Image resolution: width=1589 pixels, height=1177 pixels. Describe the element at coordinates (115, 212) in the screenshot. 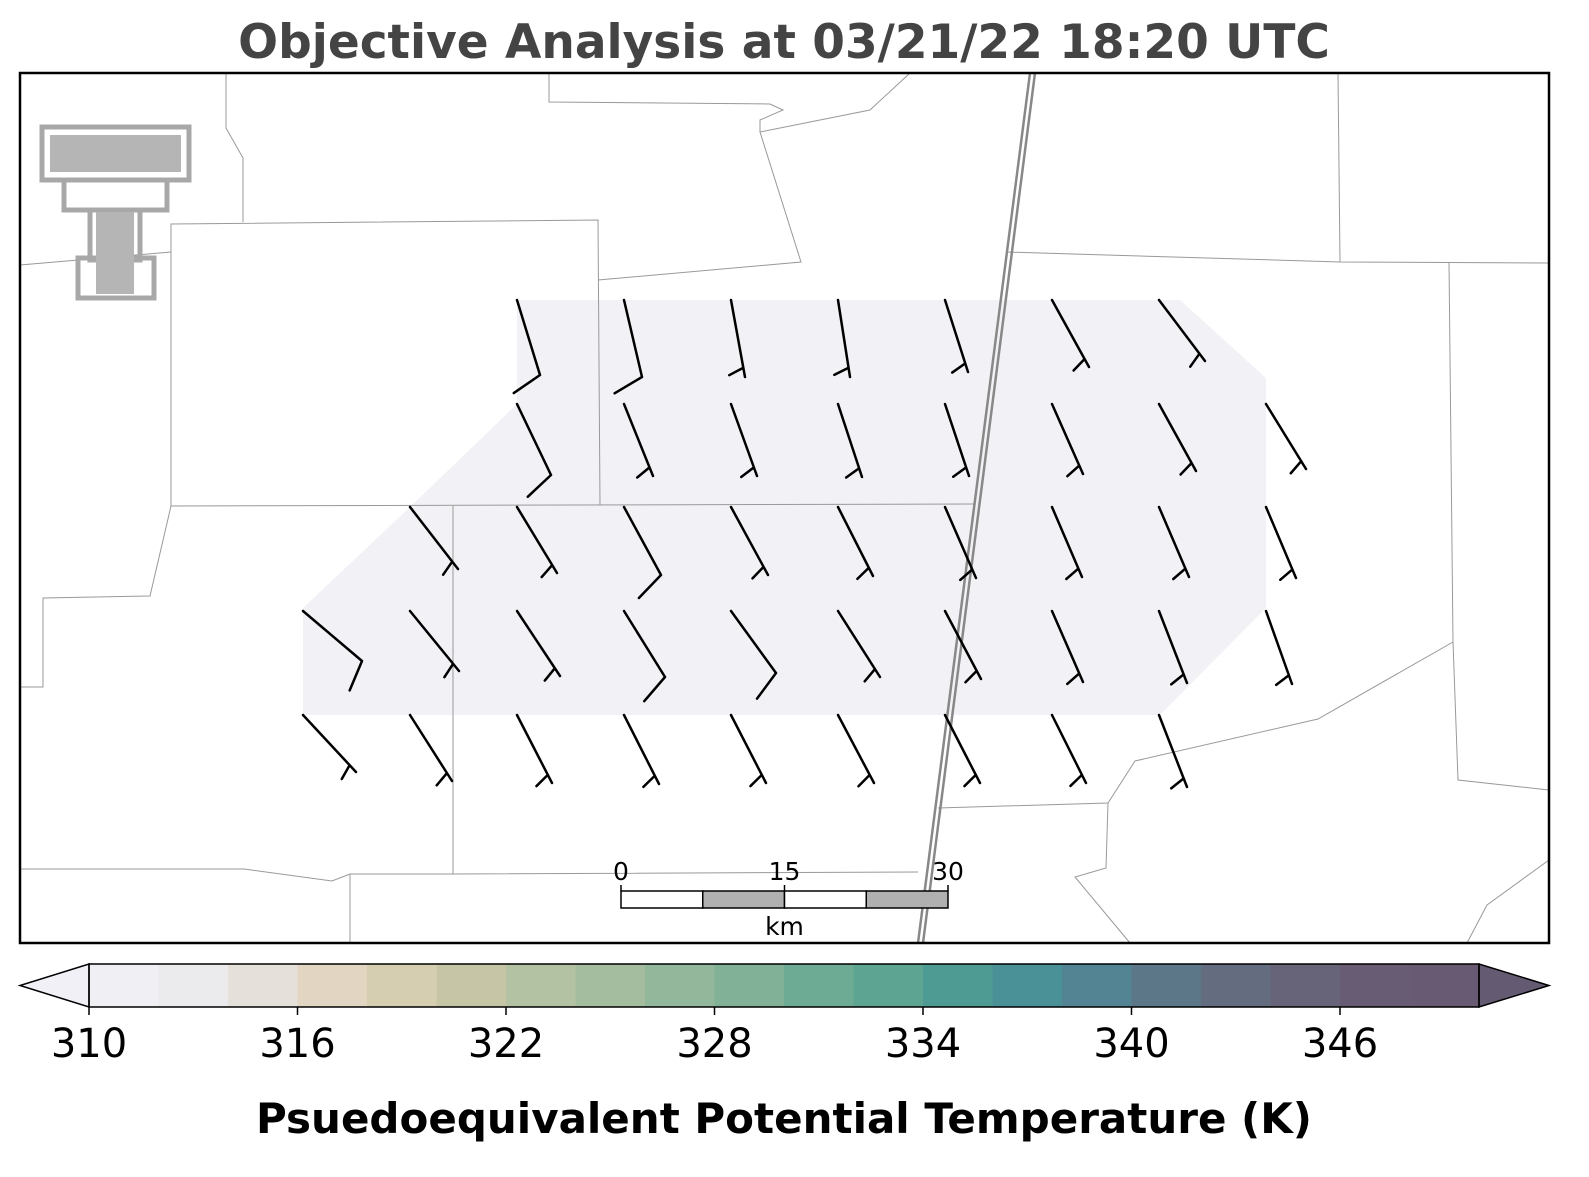

I see `logo` at that location.